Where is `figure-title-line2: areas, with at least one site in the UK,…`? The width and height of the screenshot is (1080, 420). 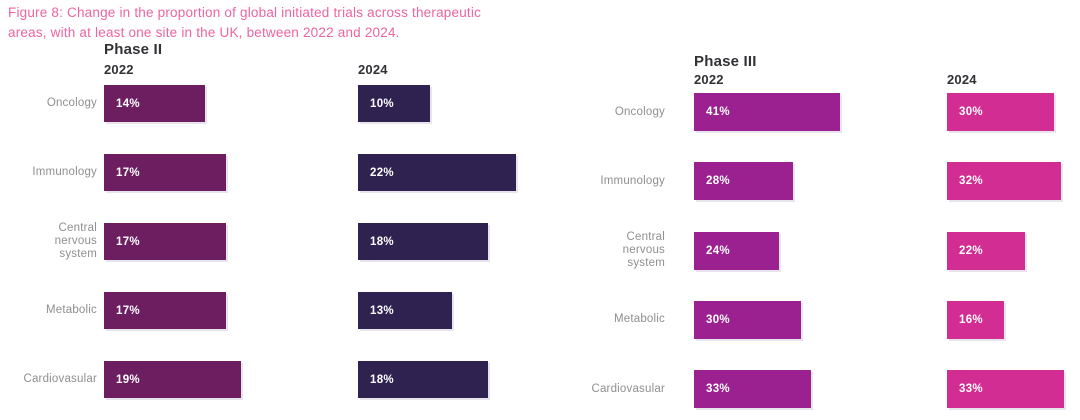
figure-title-line2: areas, with at least one site in the UK,… is located at coordinates (204, 32).